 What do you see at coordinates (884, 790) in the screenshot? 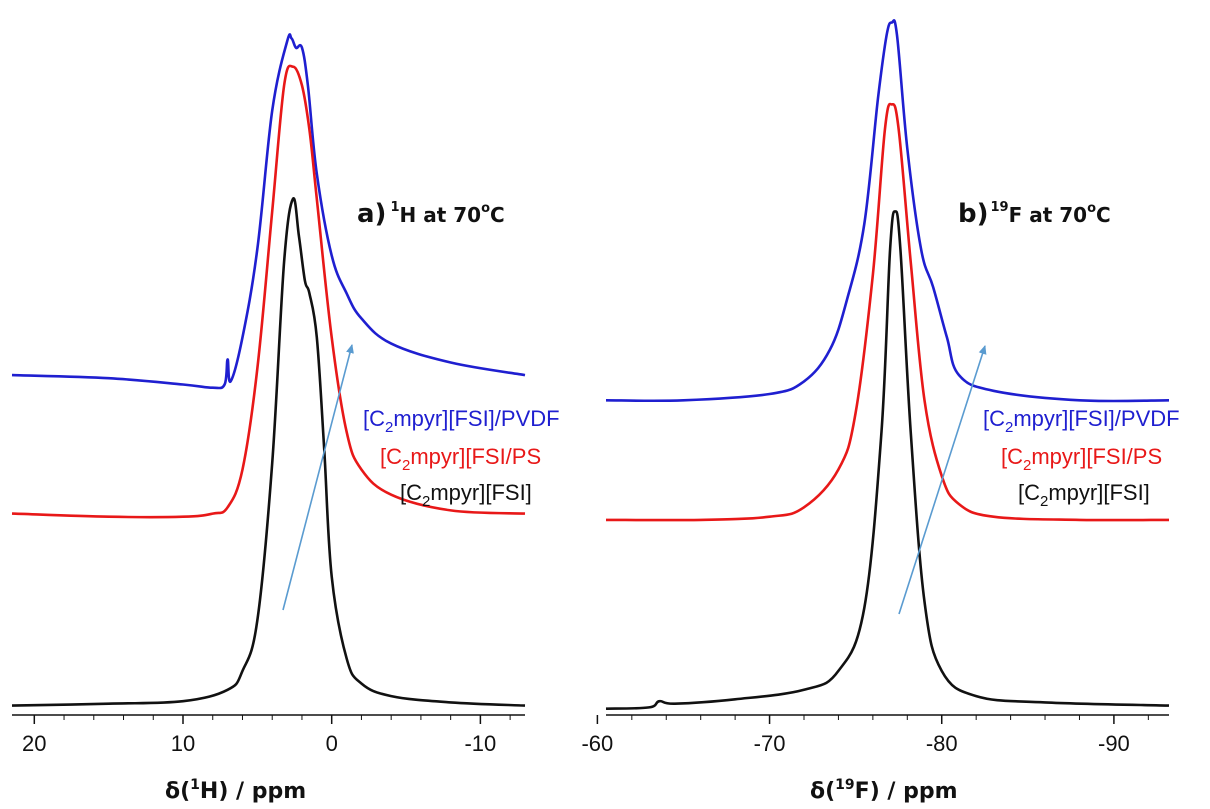
I see `panel-b-x-axis-title: δ(19F) / ppm` at bounding box center [884, 790].